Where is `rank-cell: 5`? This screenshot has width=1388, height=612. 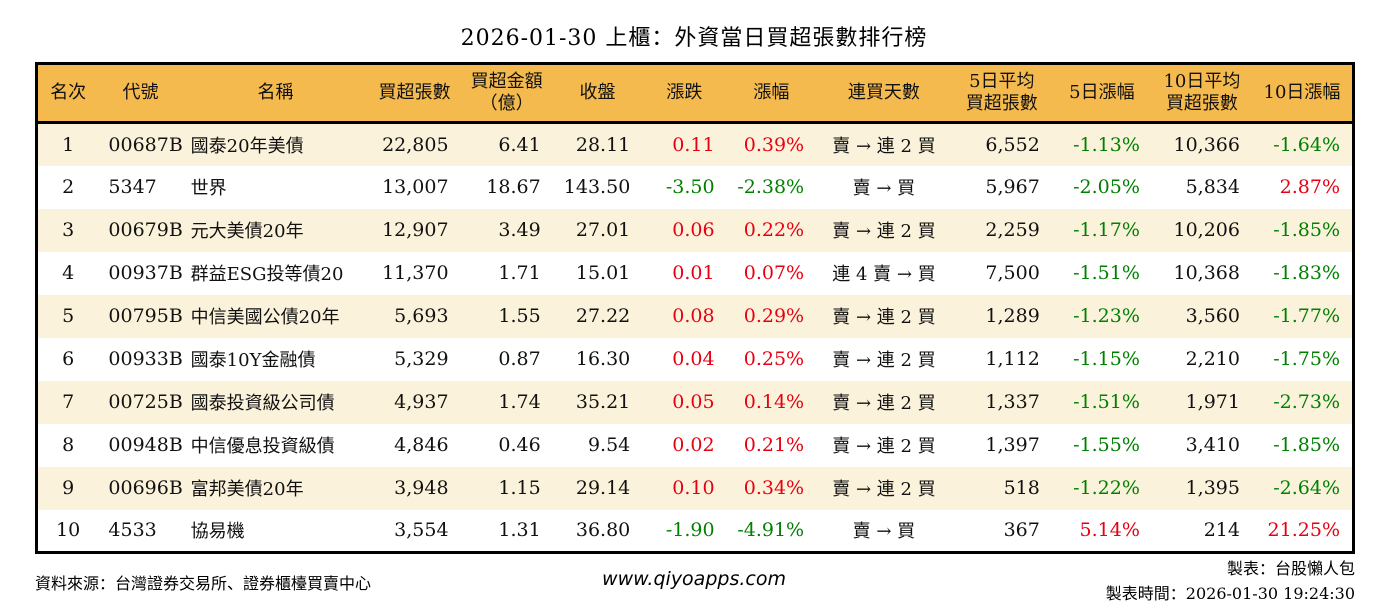
rank-cell: 5 is located at coordinates (68, 316).